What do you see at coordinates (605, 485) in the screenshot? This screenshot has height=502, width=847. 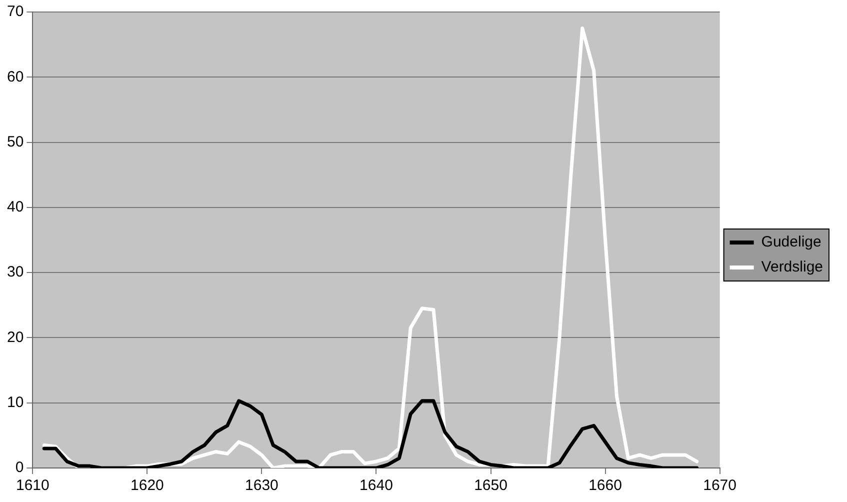 I see `x-tick-label: 1660` at bounding box center [605, 485].